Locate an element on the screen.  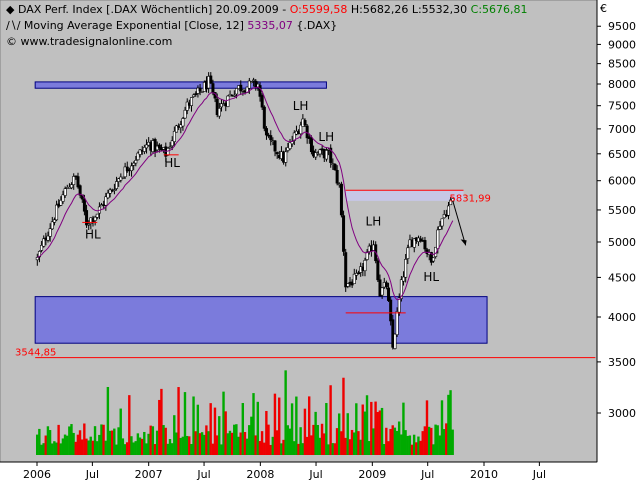
level-label-1: 5831,99 is located at coordinates (470, 198).